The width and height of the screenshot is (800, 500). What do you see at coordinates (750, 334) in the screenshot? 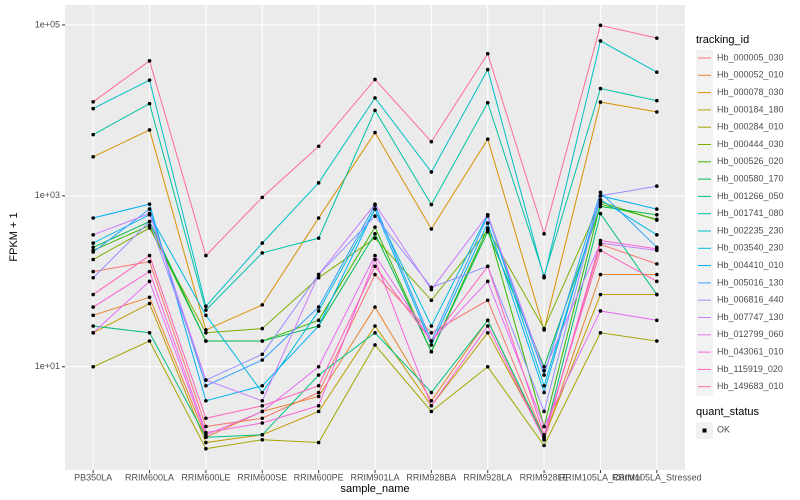
I see `legend-label: Hb_012799_060` at bounding box center [750, 334].